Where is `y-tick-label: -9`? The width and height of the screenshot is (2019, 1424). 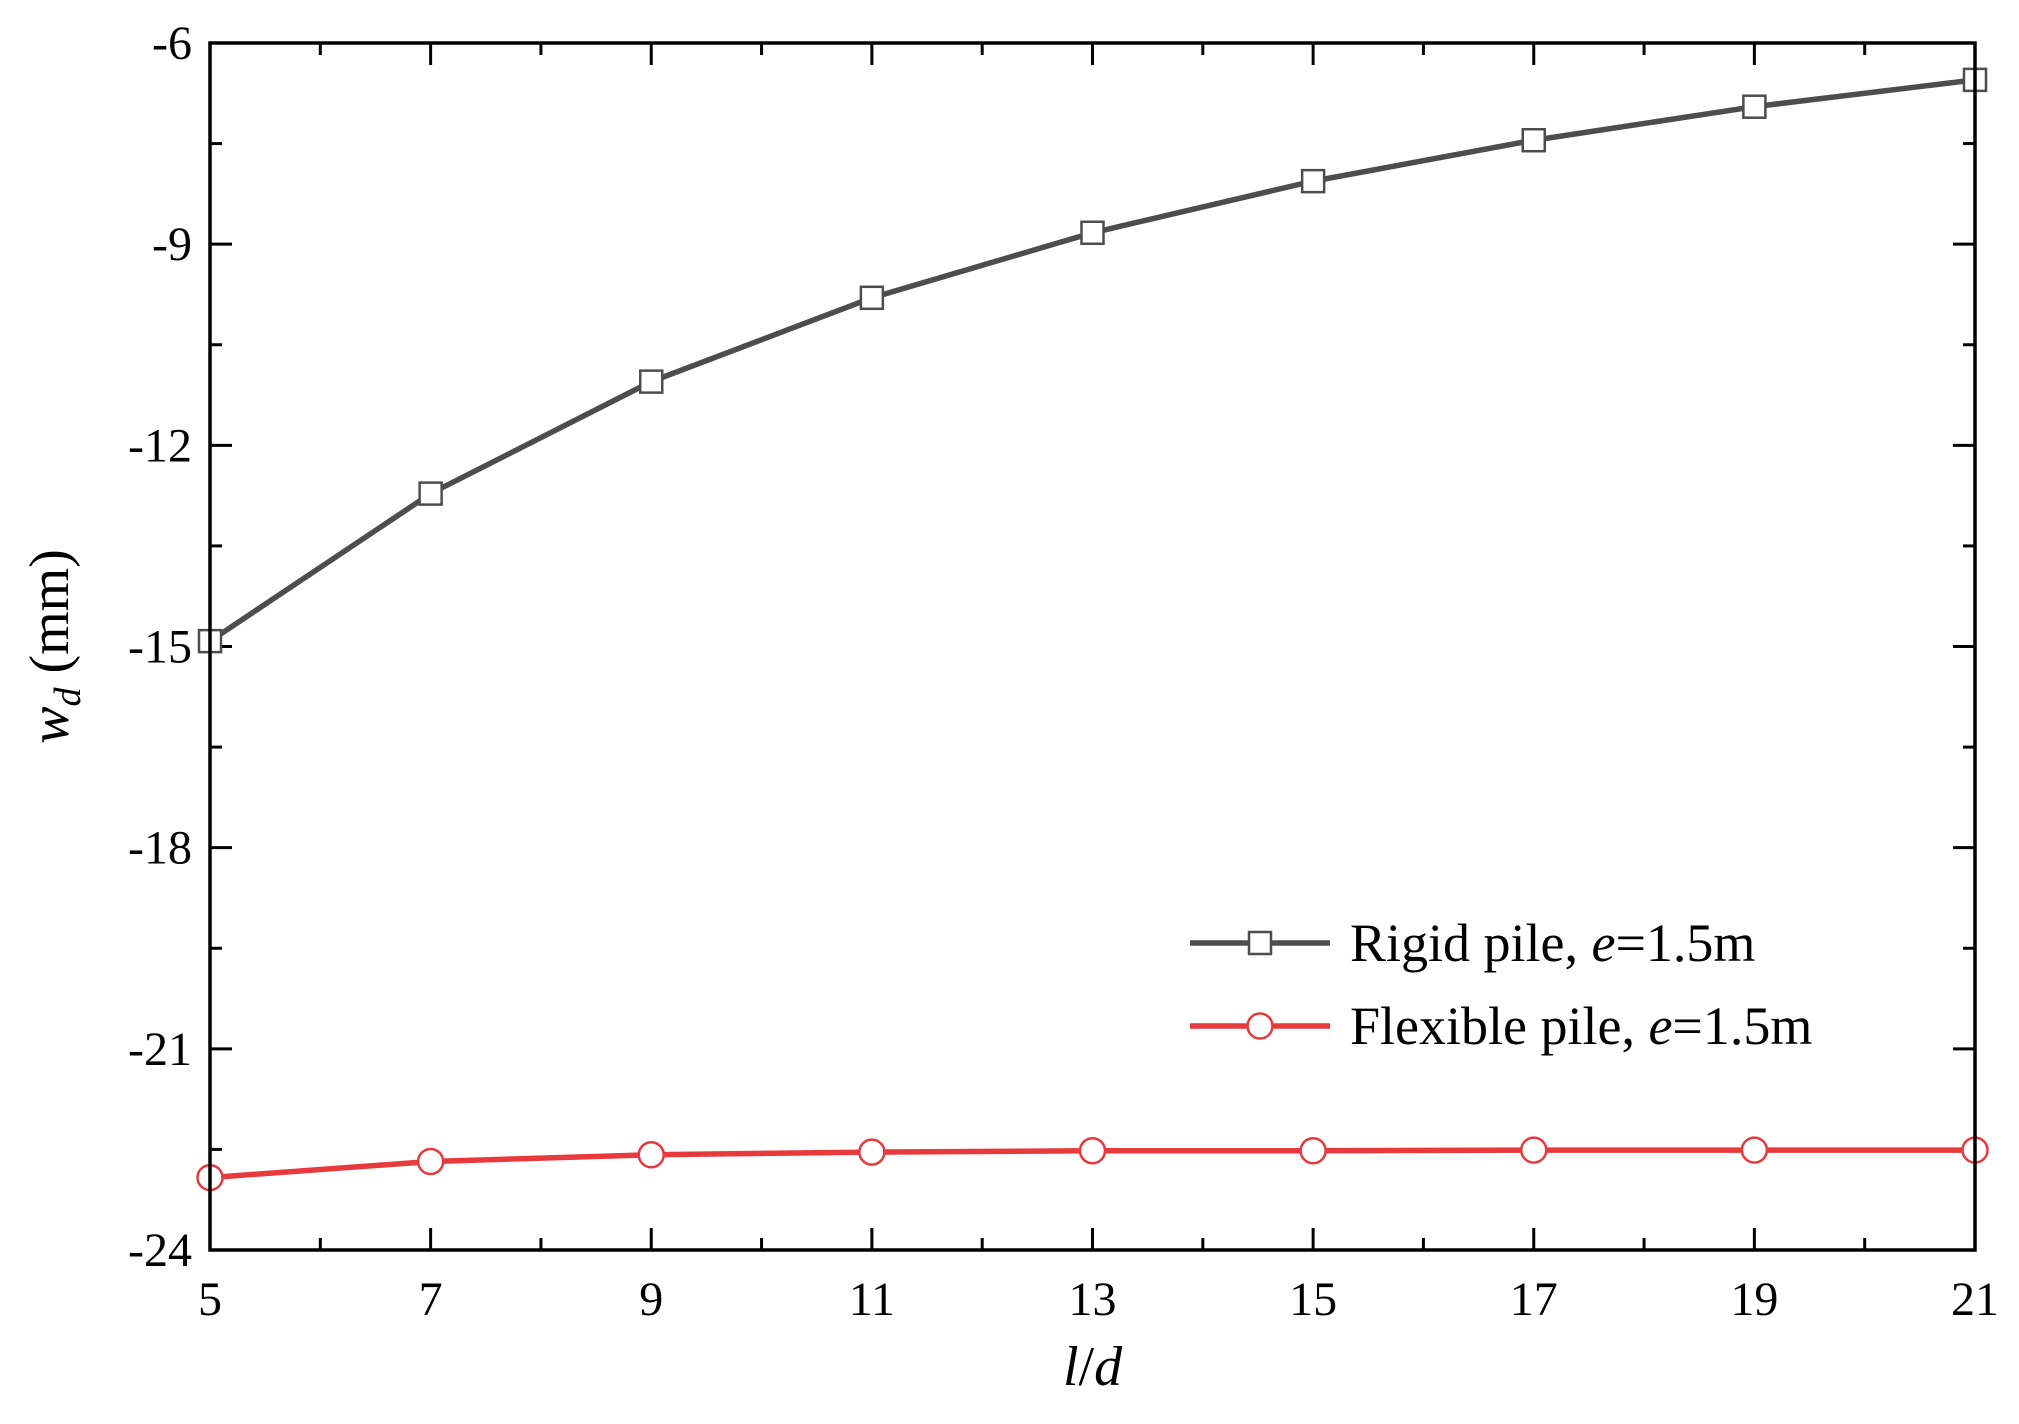 y-tick-label: -9 is located at coordinates (172, 244).